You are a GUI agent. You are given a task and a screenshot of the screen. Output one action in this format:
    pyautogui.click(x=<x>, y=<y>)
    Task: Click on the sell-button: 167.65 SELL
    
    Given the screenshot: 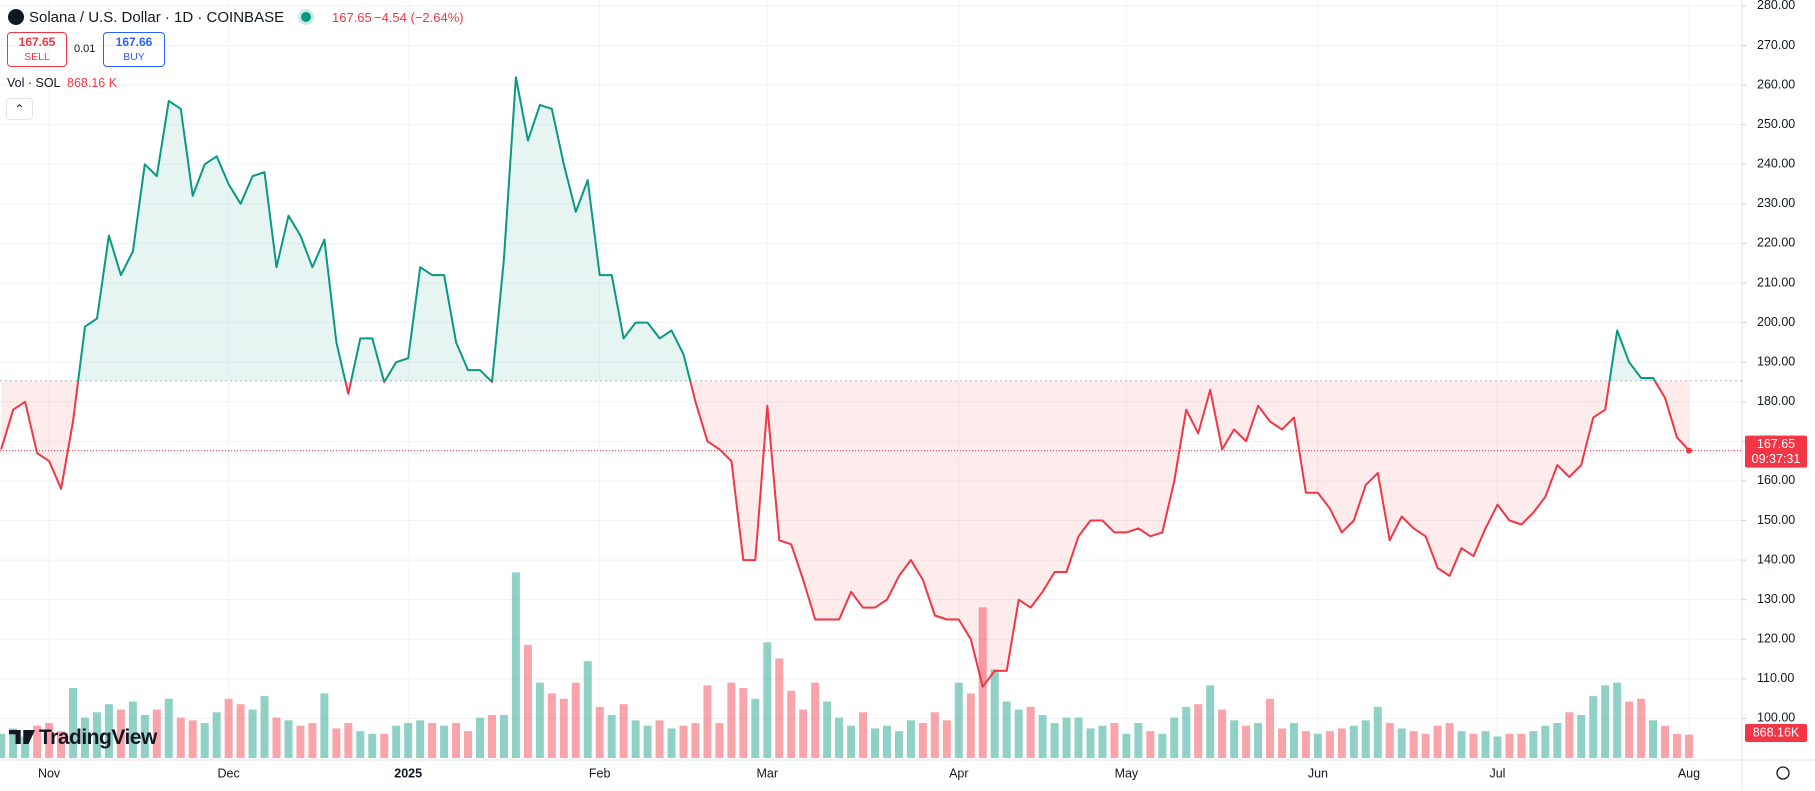 What is the action you would take?
    pyautogui.click(x=37, y=49)
    